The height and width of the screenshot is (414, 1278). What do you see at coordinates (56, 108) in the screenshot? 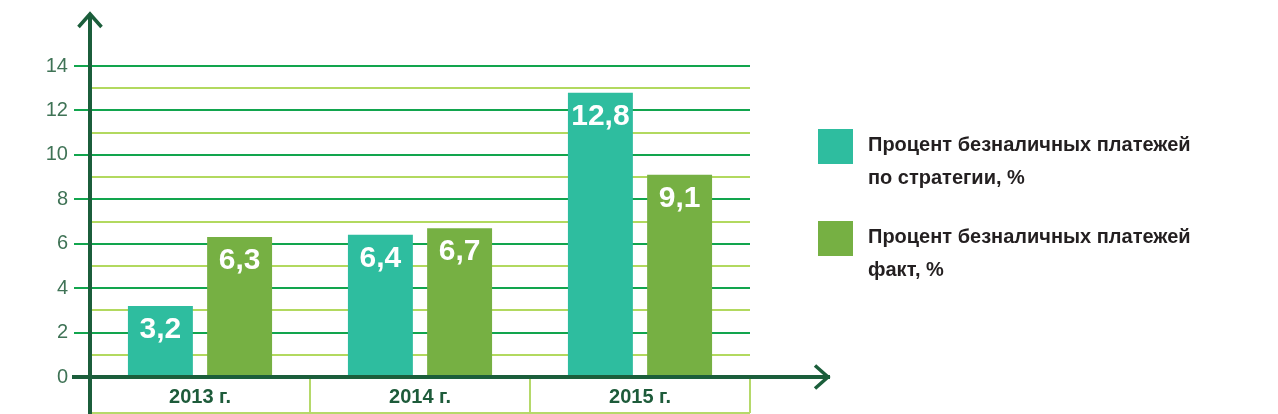
I see `y-tick-label: 12` at bounding box center [56, 108].